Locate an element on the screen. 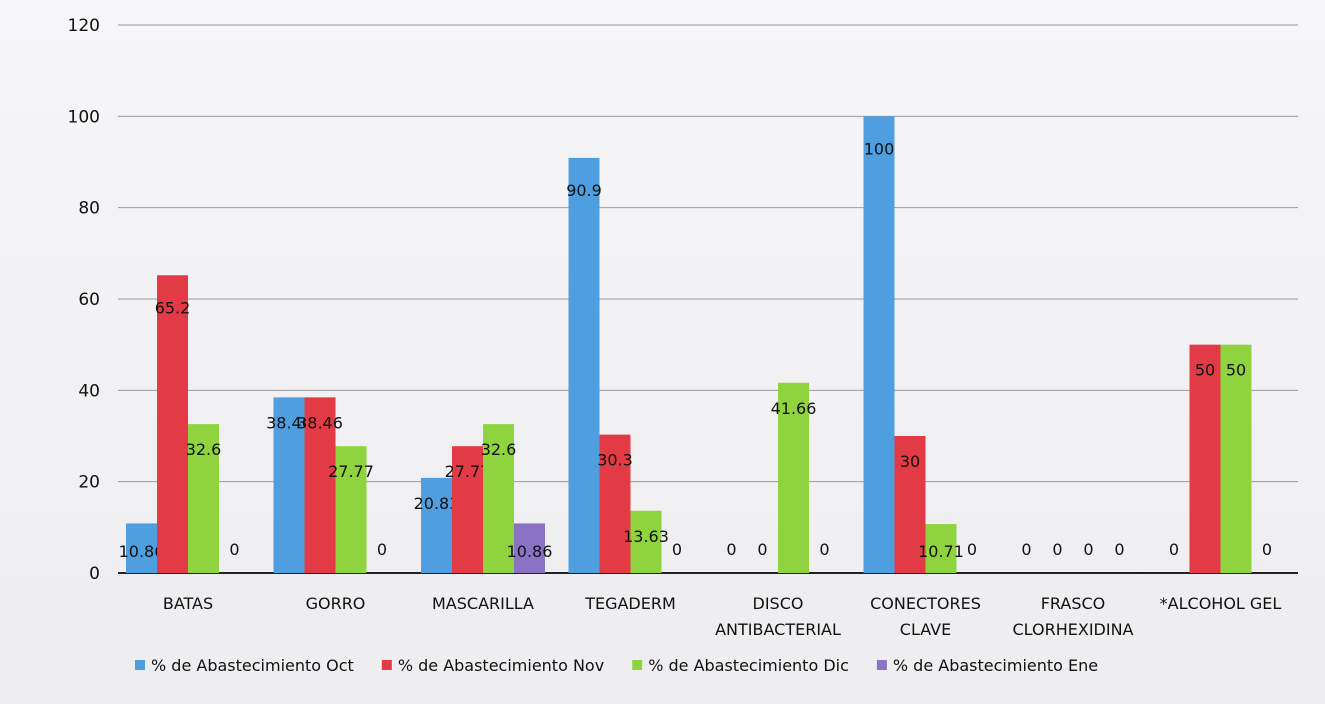 Image resolution: width=1325 pixels, height=704 pixels. y-tick-label: 120 is located at coordinates (84, 26).